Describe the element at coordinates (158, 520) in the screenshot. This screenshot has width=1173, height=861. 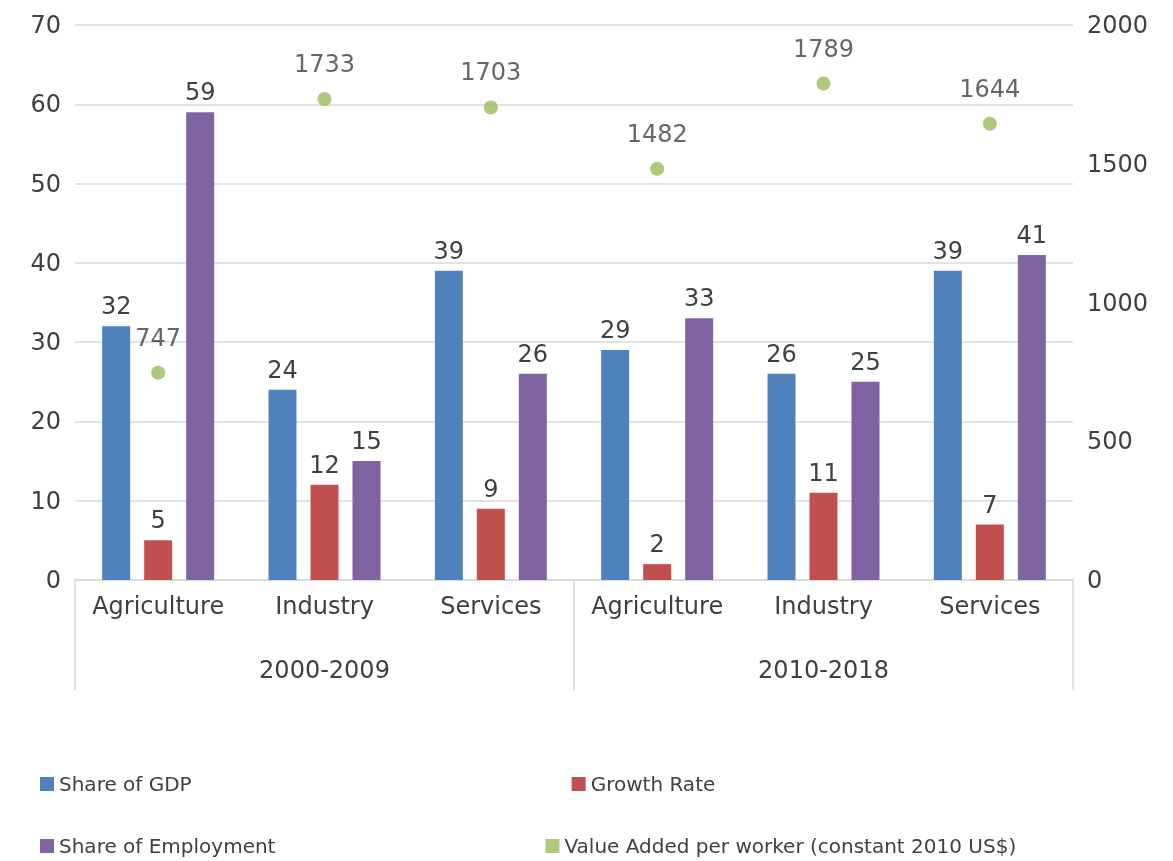
I see `data-label: 5` at that location.